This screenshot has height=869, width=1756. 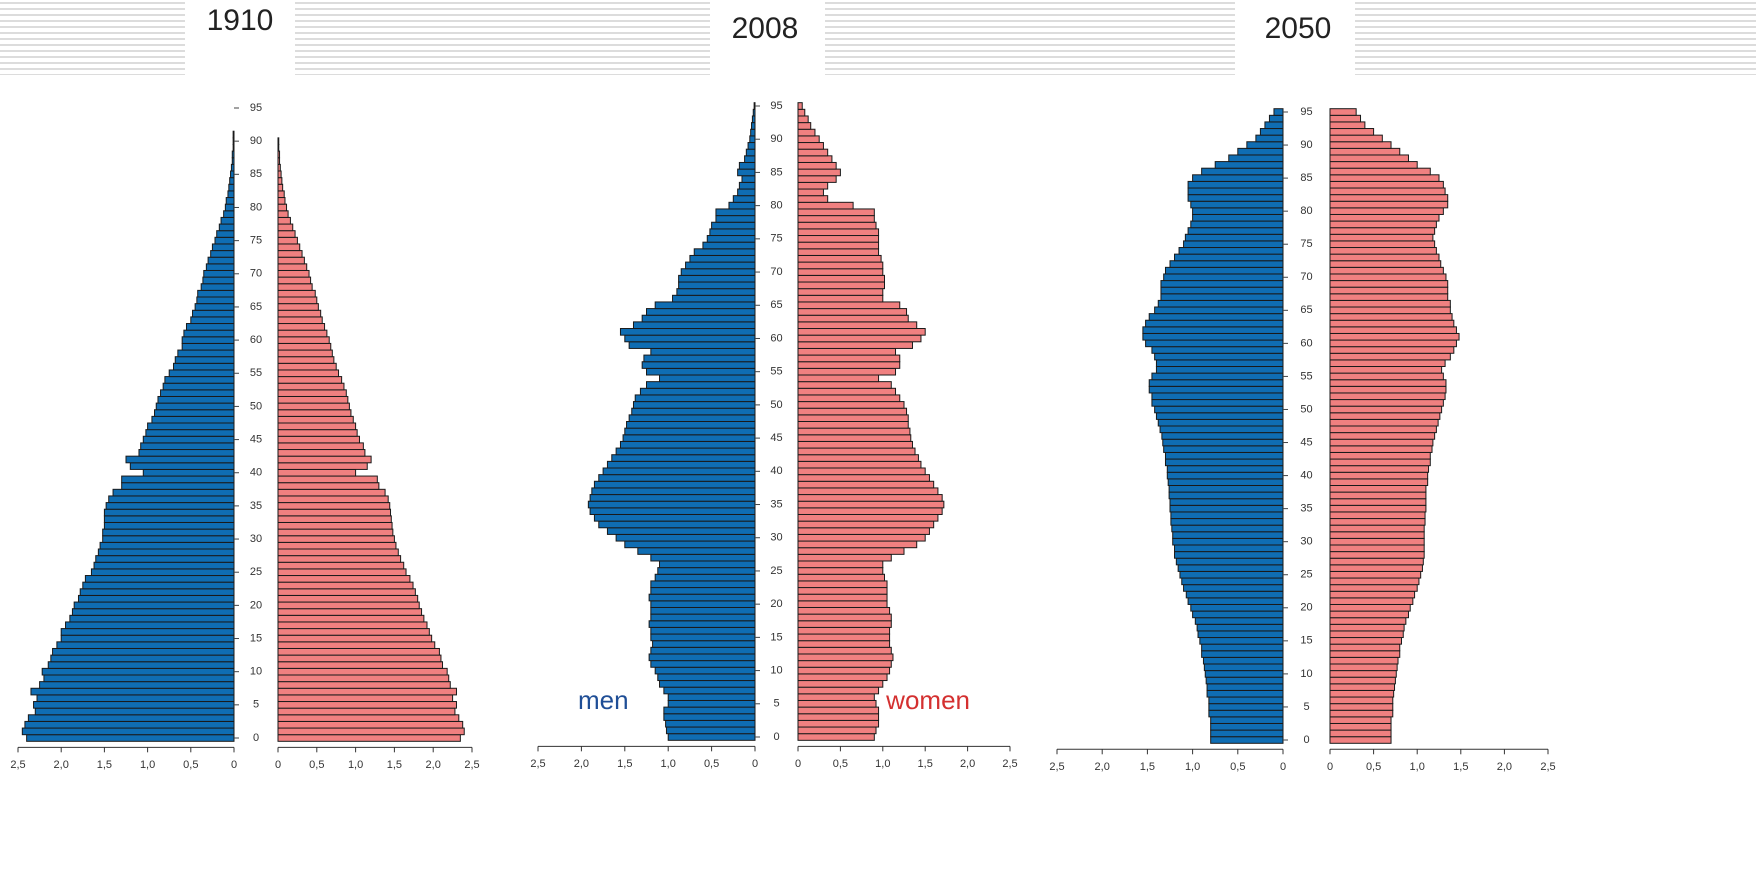 I want to click on age-label: 75, so click(x=1306, y=244).